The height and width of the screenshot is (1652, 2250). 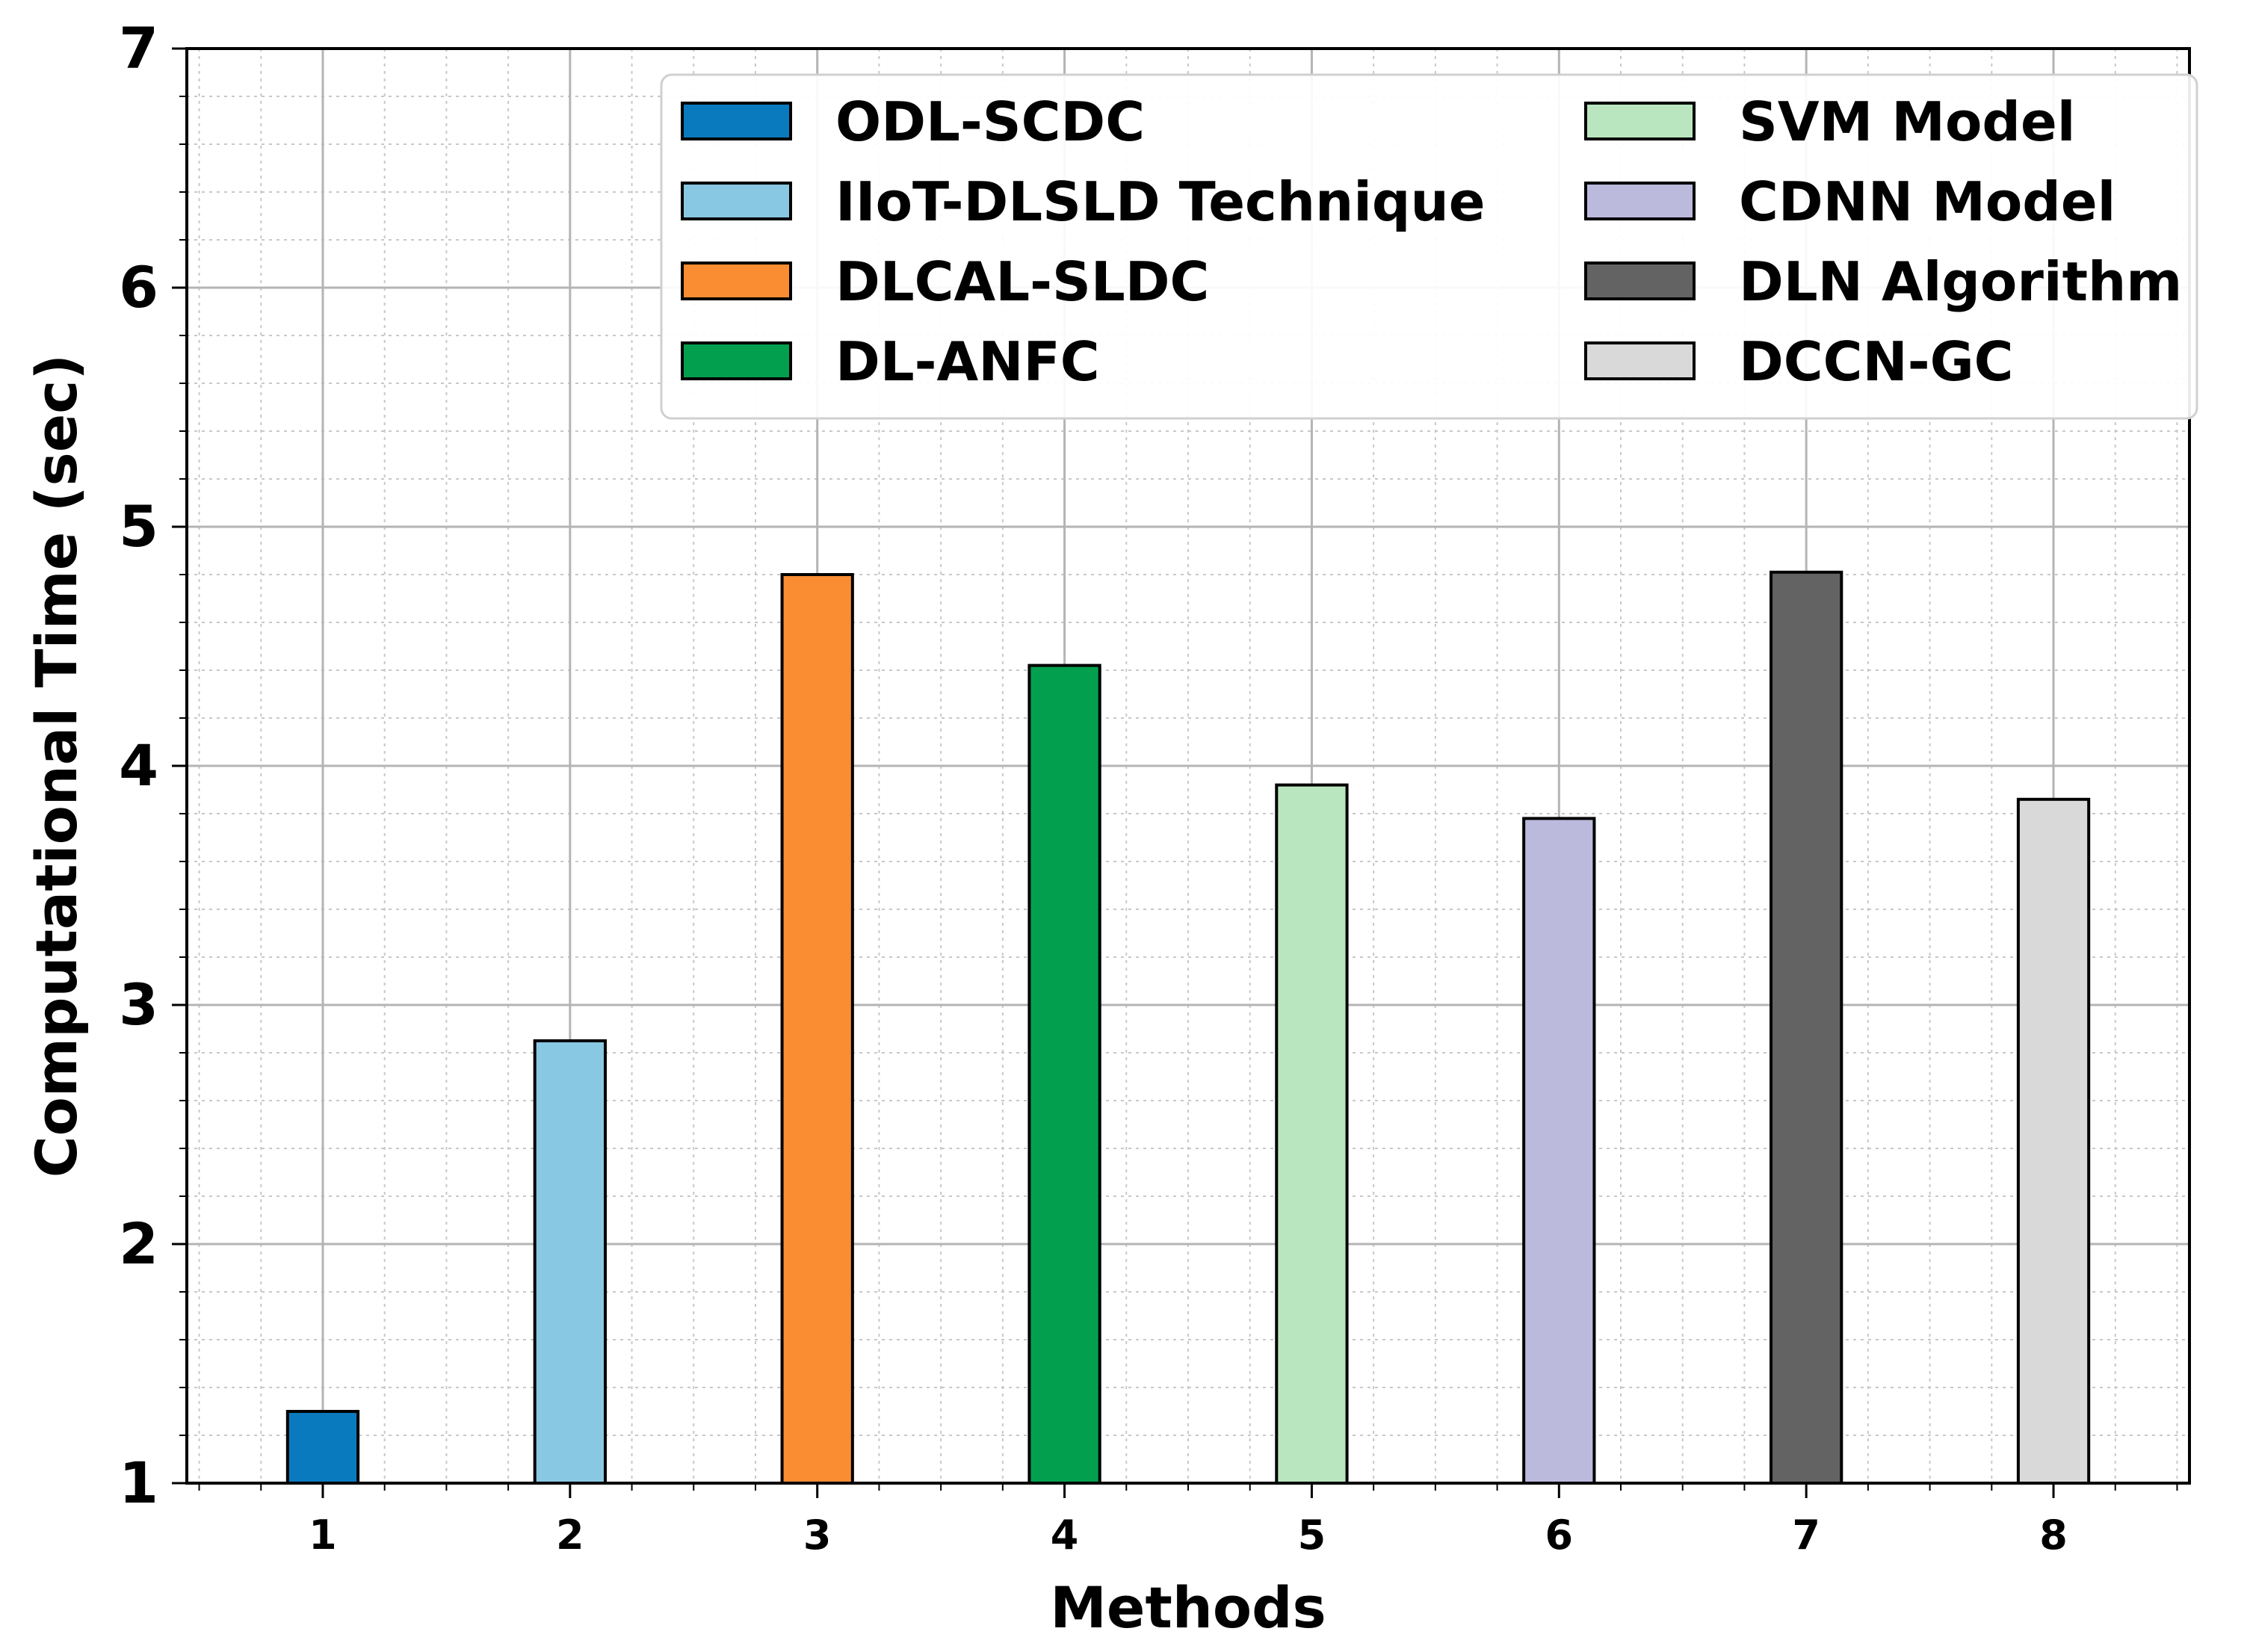 What do you see at coordinates (138, 526) in the screenshot?
I see `y-tick-label: 5` at bounding box center [138, 526].